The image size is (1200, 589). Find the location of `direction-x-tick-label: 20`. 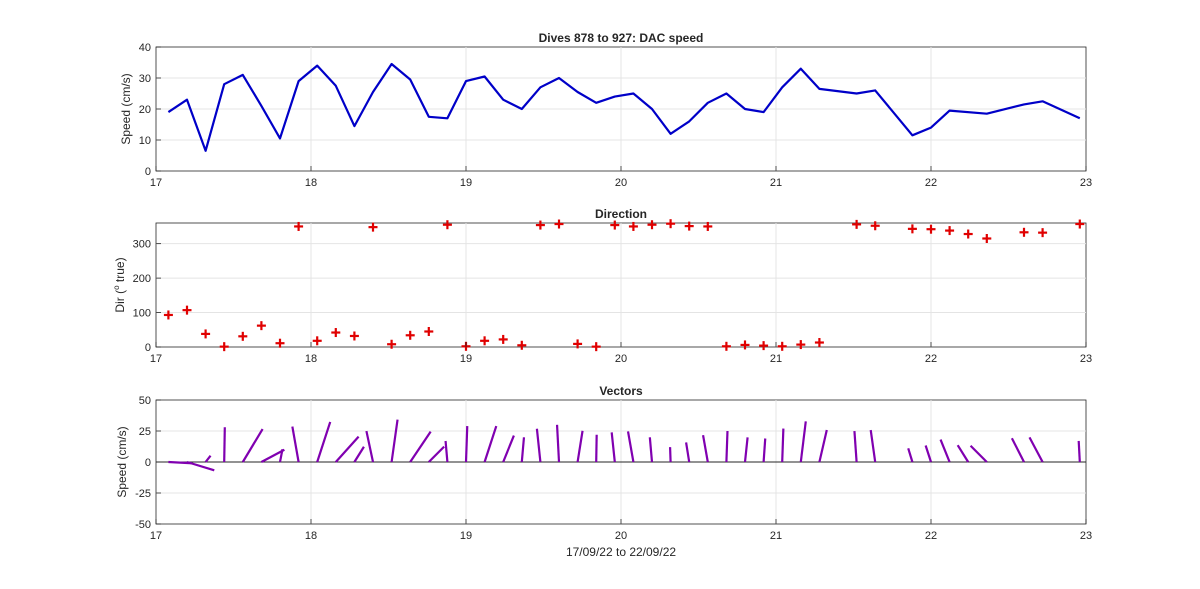

direction-x-tick-label: 20 is located at coordinates (621, 359).